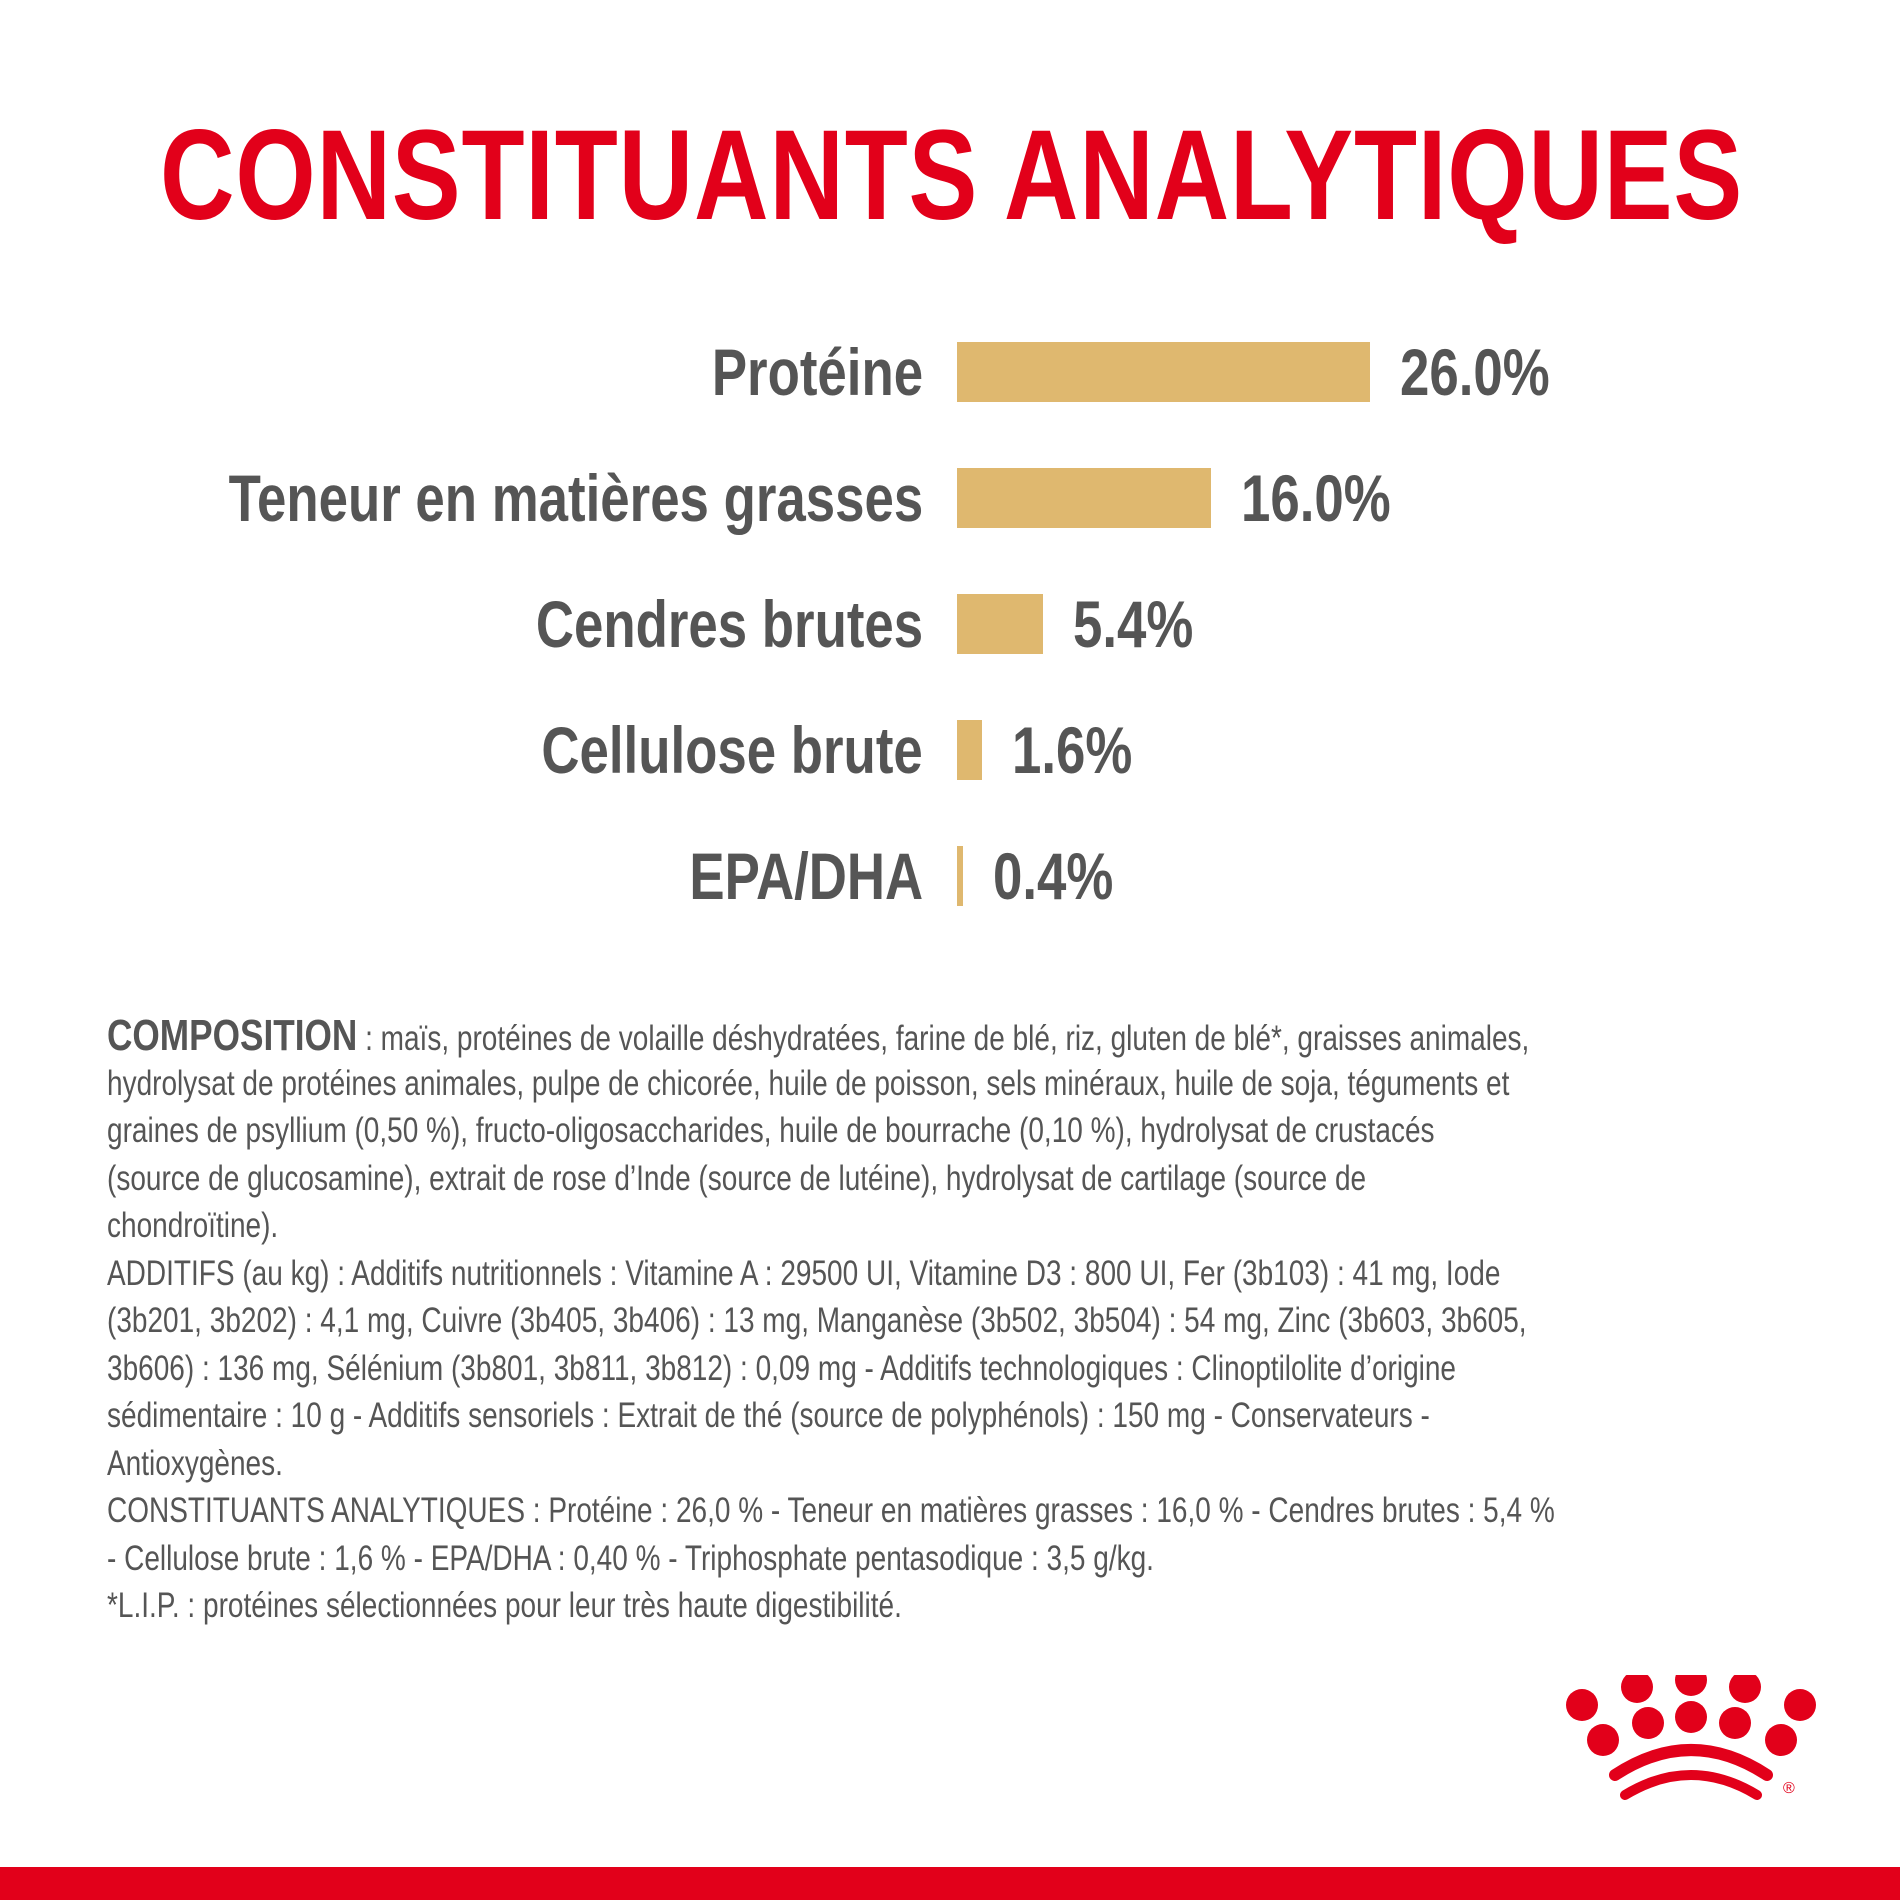 Image resolution: width=1900 pixels, height=1900 pixels. What do you see at coordinates (232, 1035) in the screenshot?
I see `composition-heading: COMPOSITION` at bounding box center [232, 1035].